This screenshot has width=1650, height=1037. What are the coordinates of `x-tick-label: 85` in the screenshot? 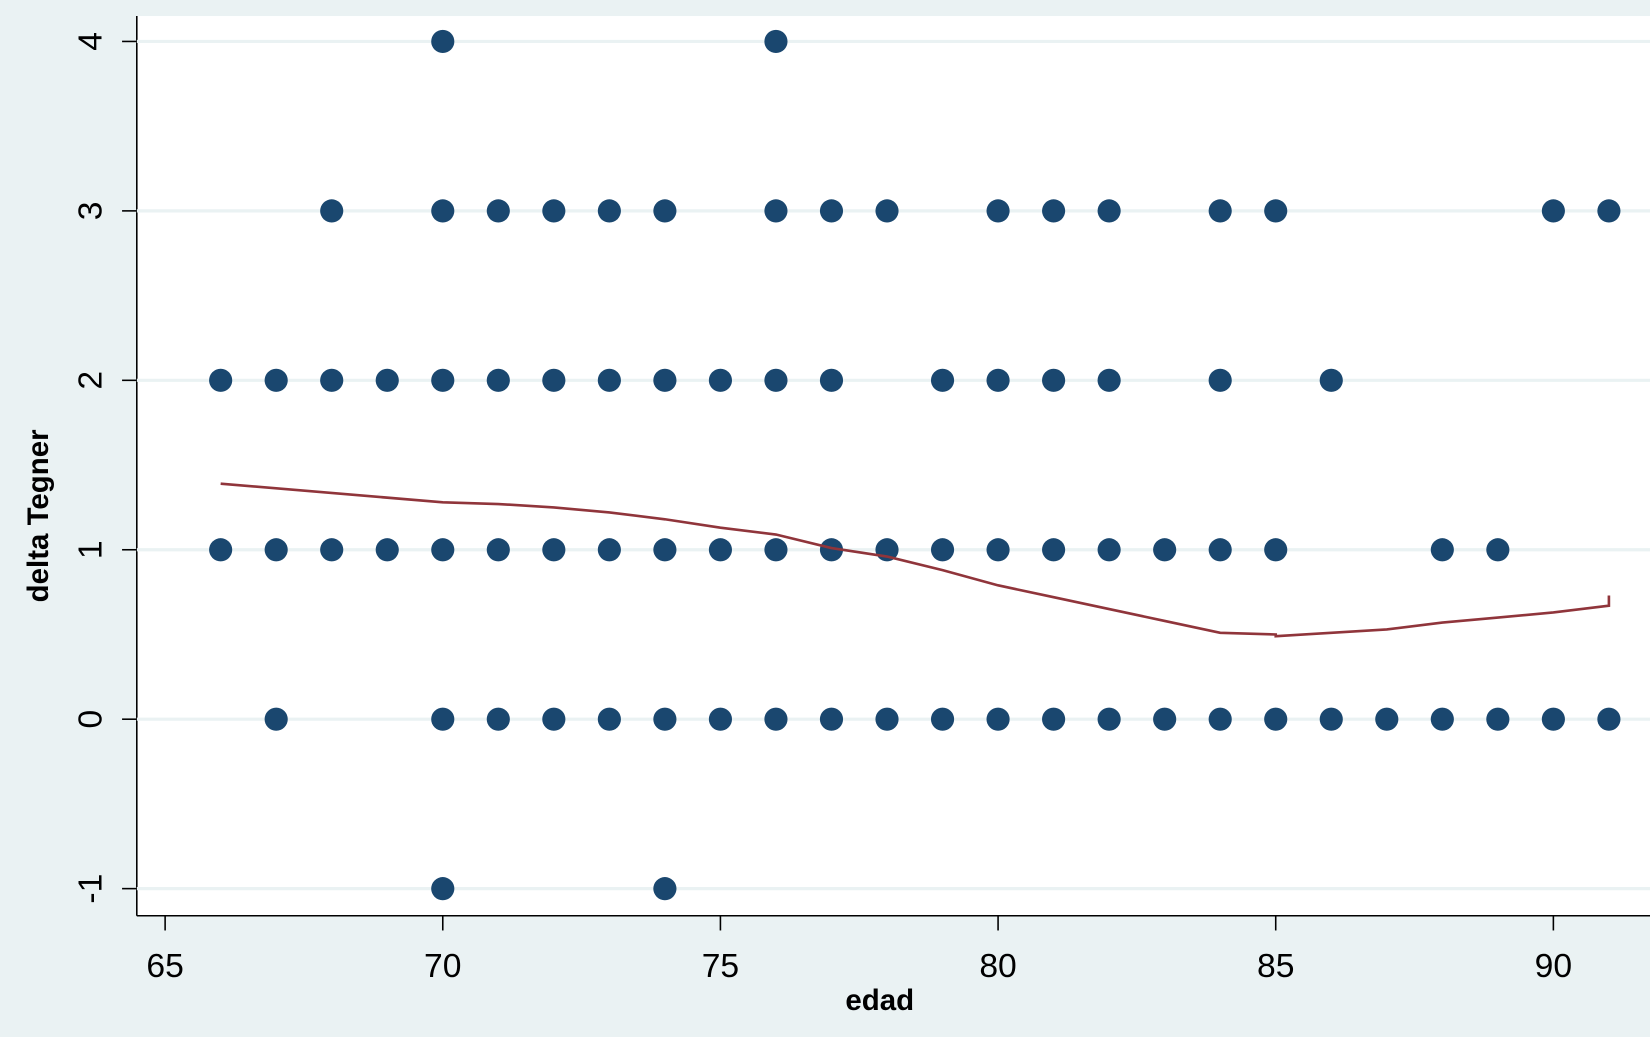 It's located at (1275, 966).